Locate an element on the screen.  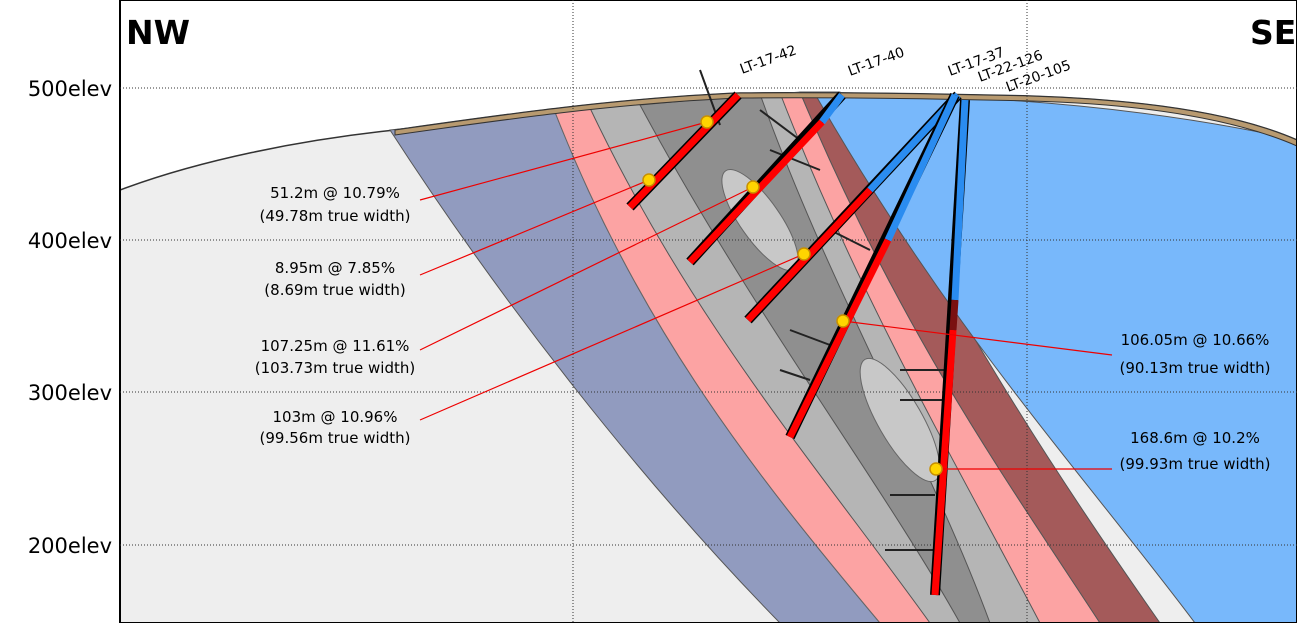
elevation-label: 500elev is located at coordinates (70, 89).